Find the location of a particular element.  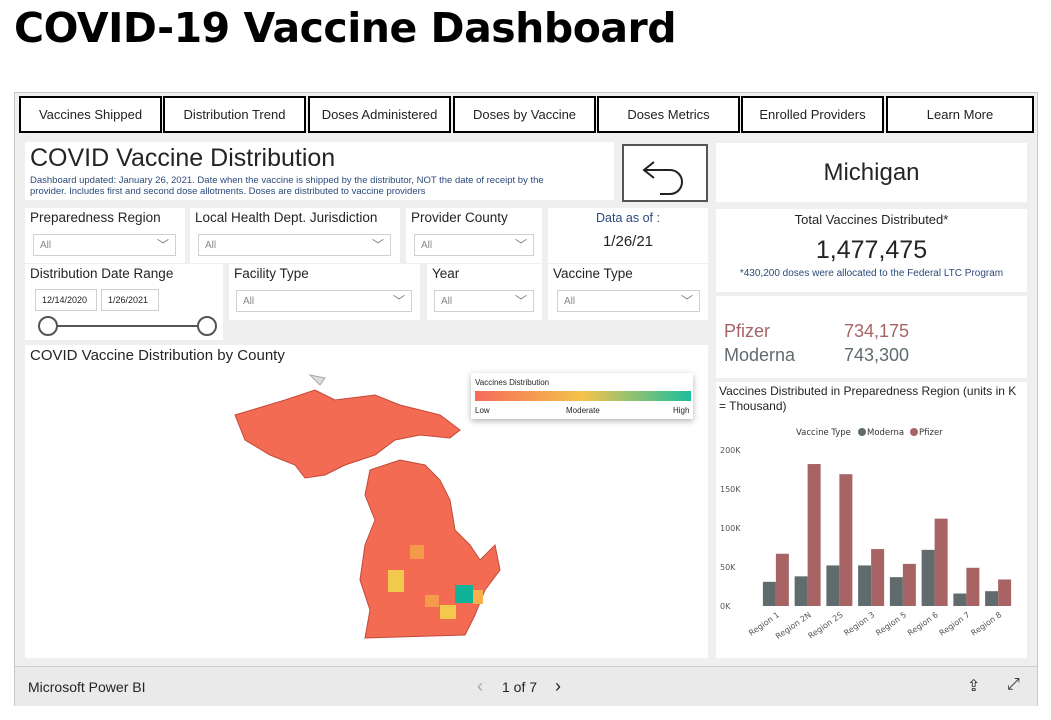

pfizer-label: Pfizer is located at coordinates (747, 331).